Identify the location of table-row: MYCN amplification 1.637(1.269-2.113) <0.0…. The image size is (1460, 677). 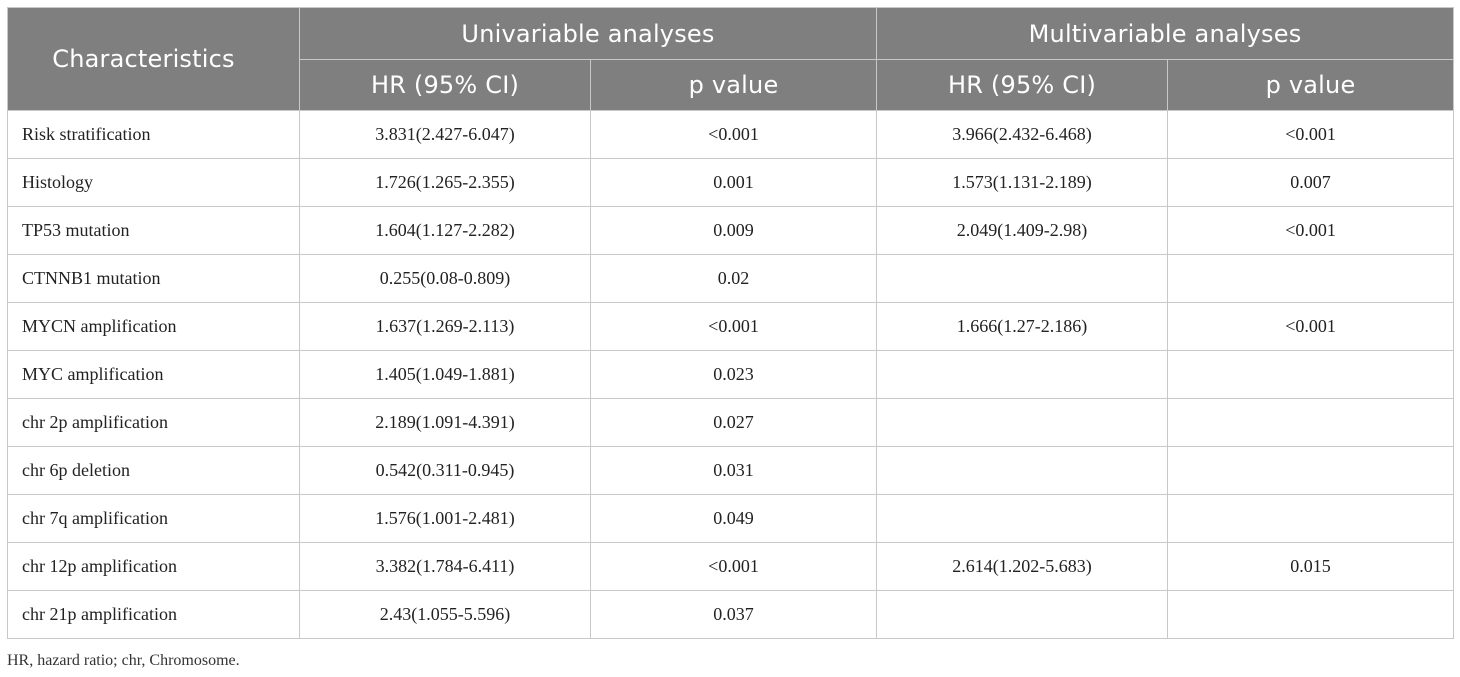
(731, 326).